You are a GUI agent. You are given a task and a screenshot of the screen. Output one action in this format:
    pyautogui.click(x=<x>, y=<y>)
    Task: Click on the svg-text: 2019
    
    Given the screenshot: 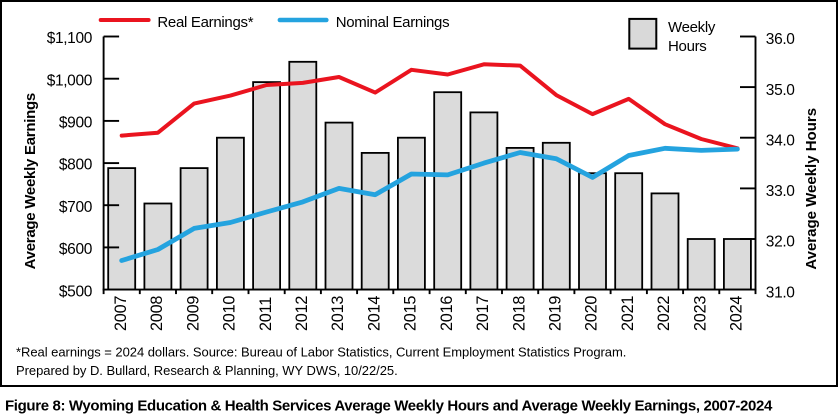 What is the action you would take?
    pyautogui.click(x=556, y=313)
    